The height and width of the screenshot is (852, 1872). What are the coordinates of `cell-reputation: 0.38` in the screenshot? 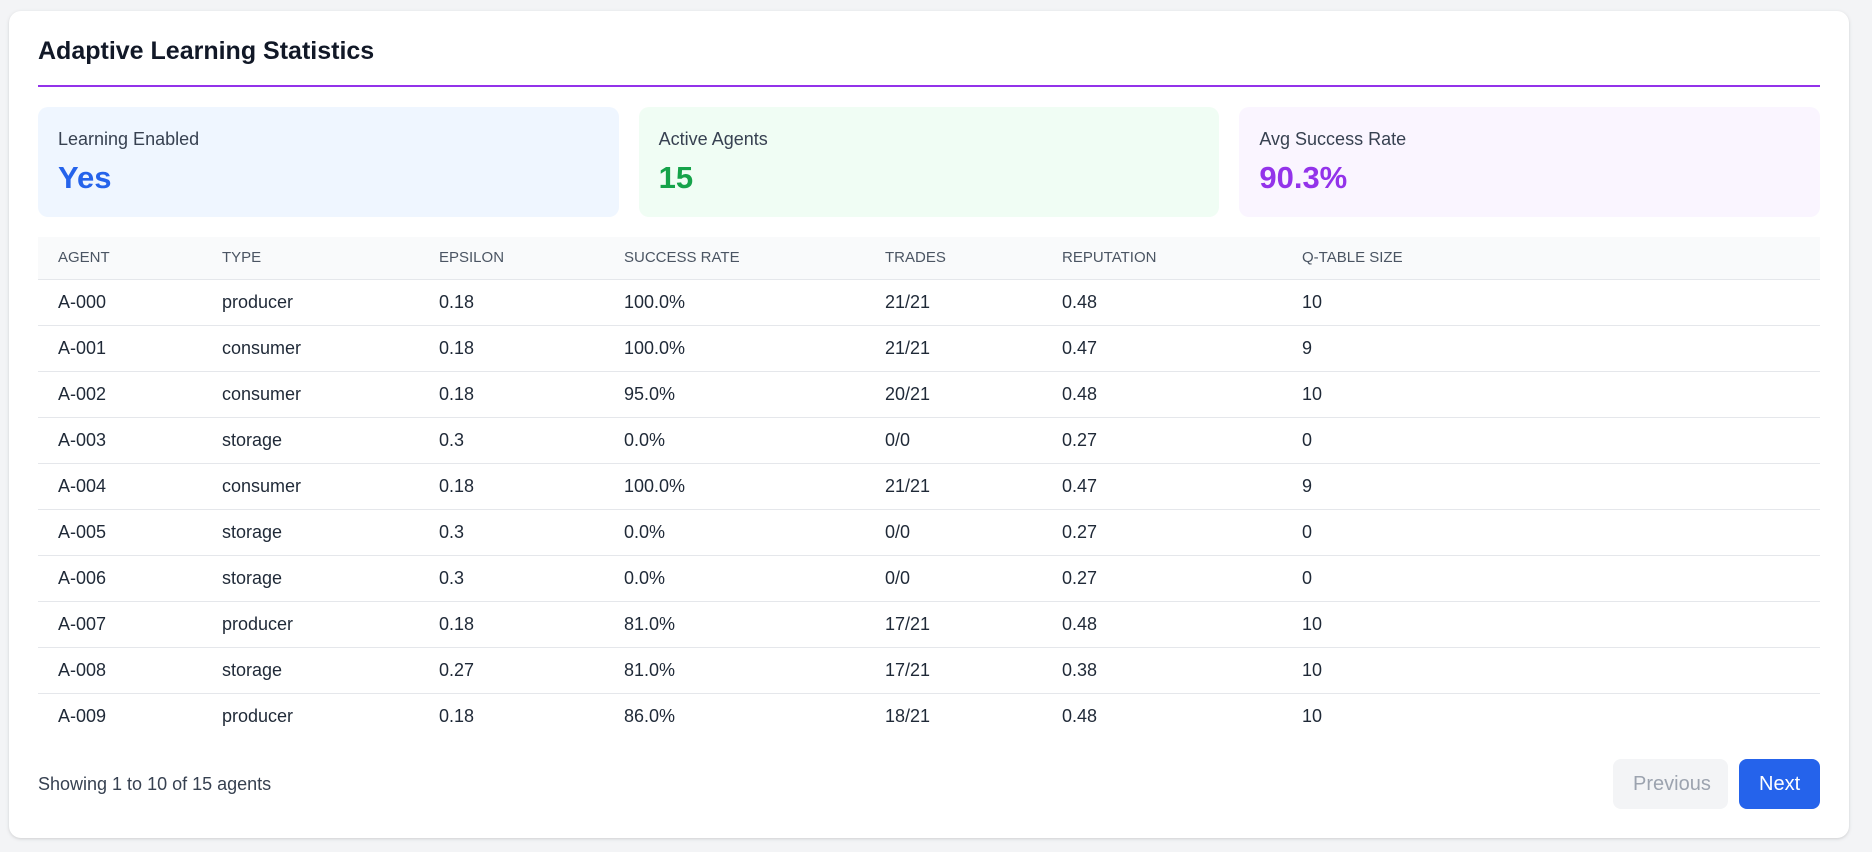 It's located at (1162, 670).